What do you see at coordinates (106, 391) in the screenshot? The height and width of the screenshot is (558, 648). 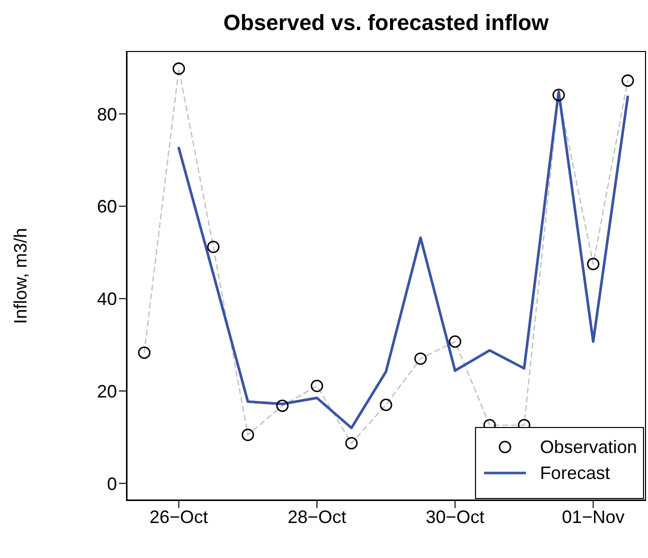 I see `y-tick-label: 20` at bounding box center [106, 391].